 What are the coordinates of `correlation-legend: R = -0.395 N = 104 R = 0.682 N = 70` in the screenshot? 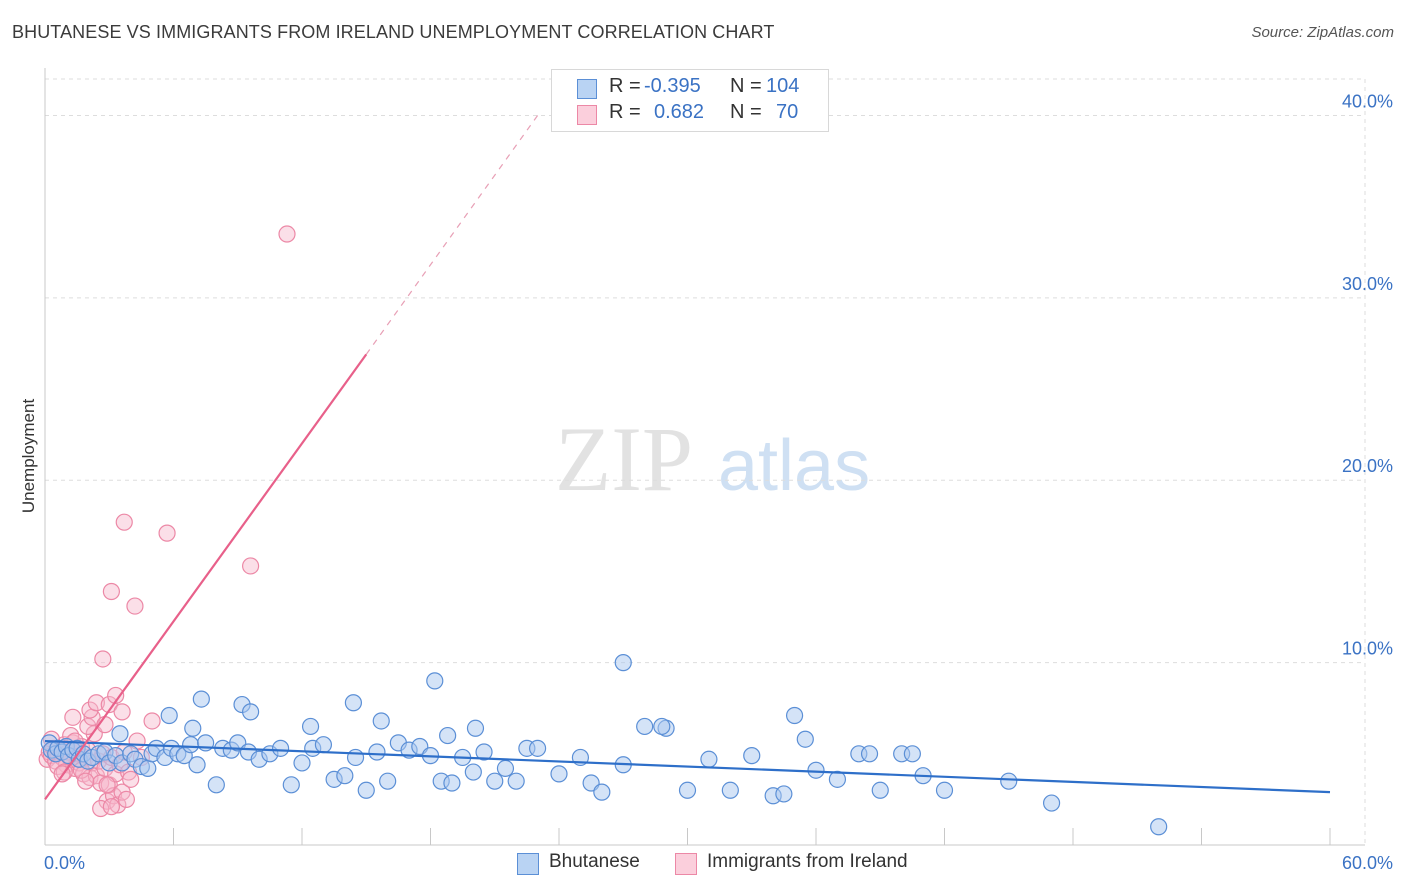 It's located at (690, 100).